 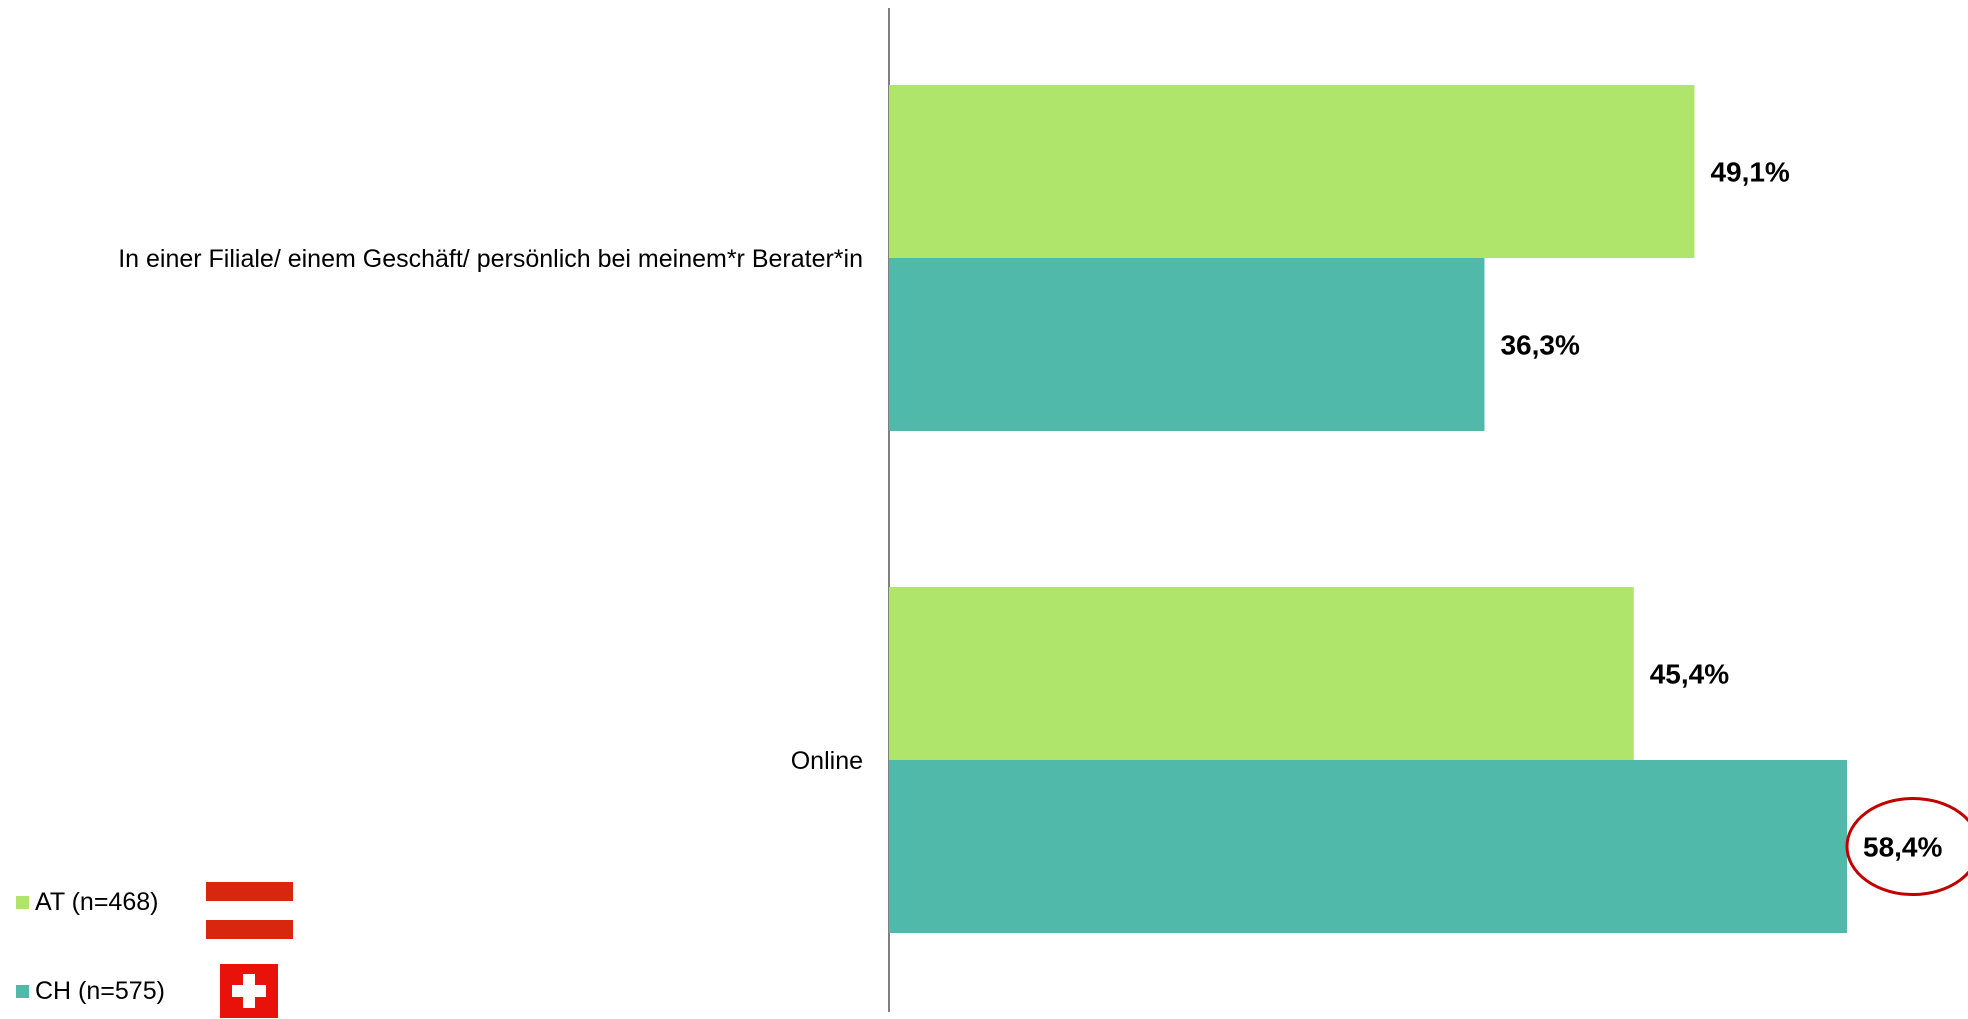 I want to click on value-label: 49,1%, so click(x=1749, y=172).